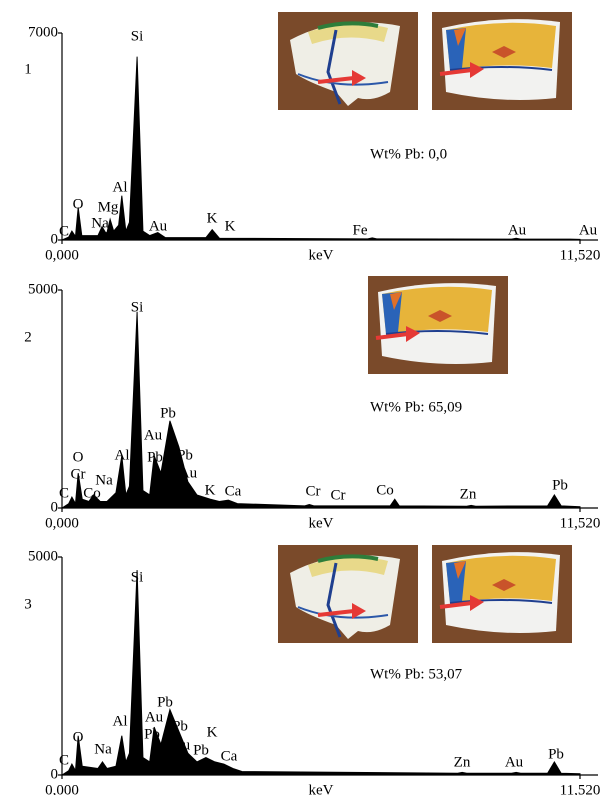  I want to click on y-tick-label: 7000, so click(43, 32).